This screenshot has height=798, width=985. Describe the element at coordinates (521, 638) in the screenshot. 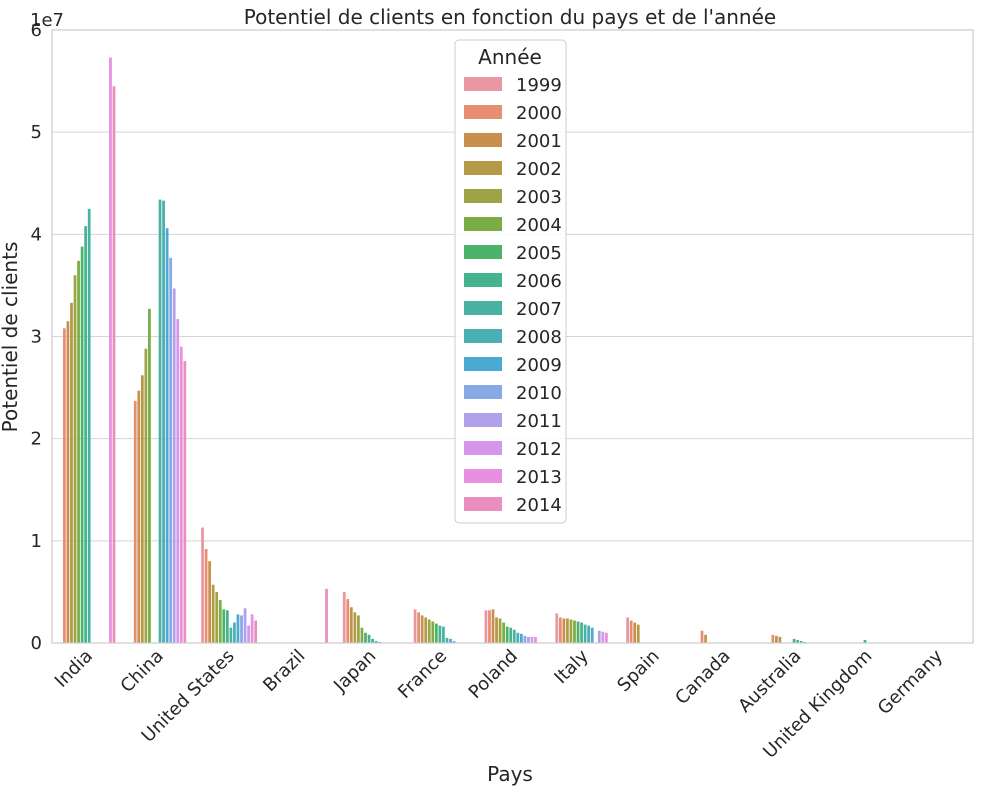

I see `bar-poland-2009` at that location.